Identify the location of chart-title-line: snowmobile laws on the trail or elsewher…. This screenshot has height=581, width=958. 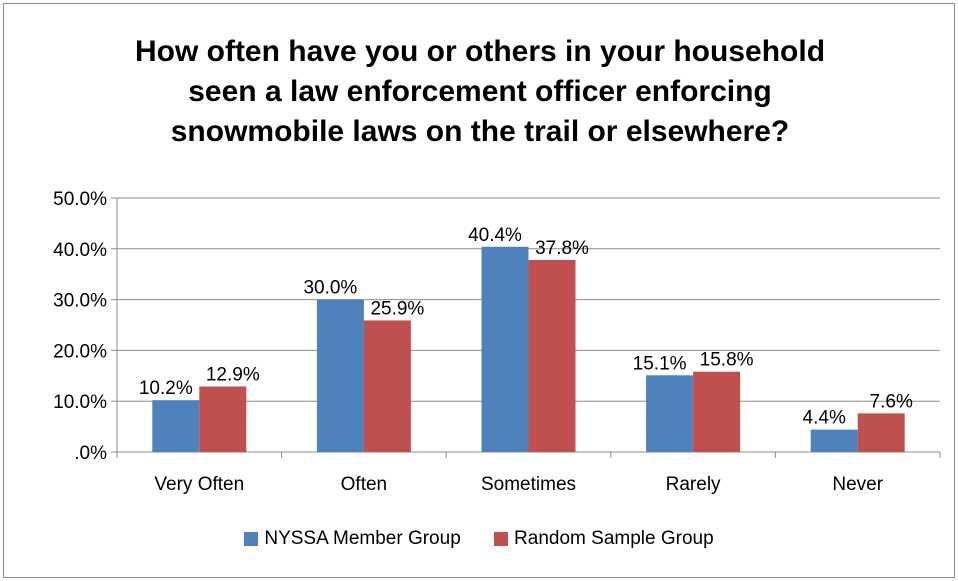
(480, 131).